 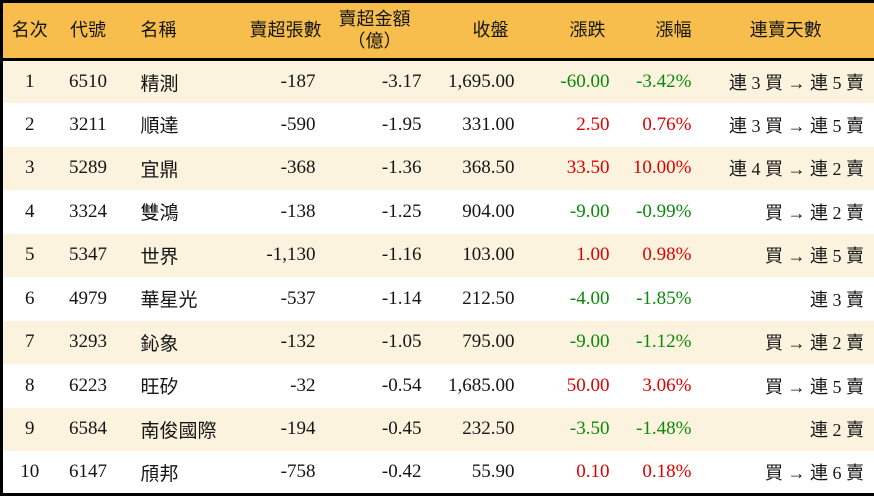 I want to click on close-price-cell: 103.00, so click(x=488, y=255).